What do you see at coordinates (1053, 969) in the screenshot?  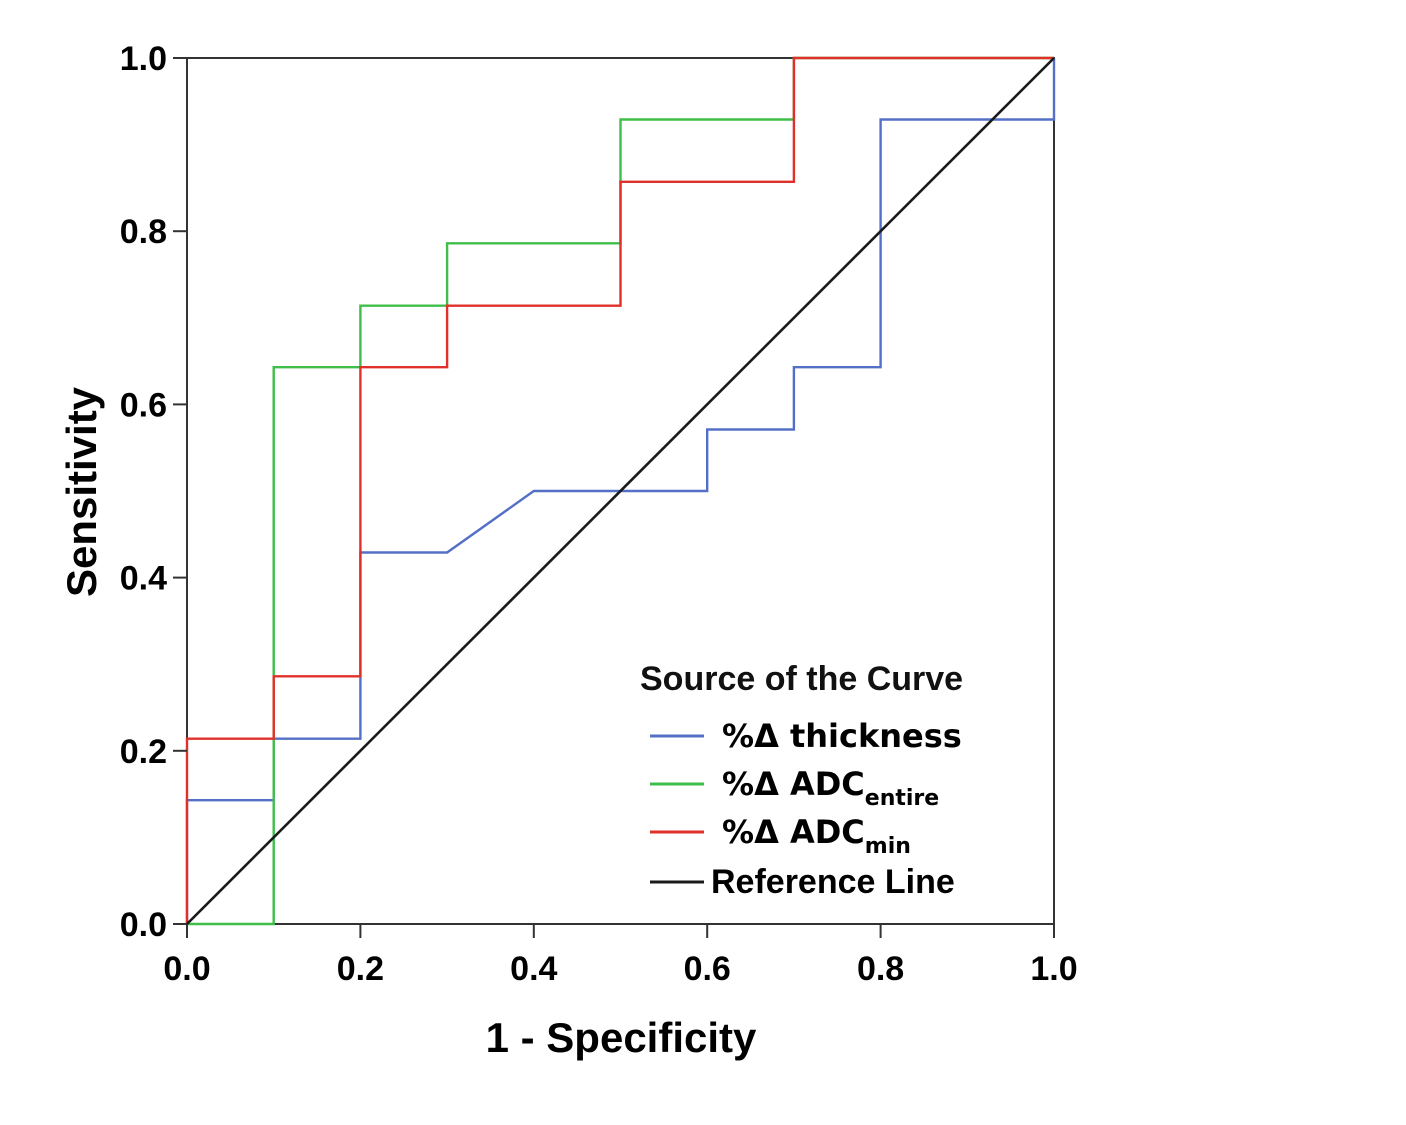 I see `x-tick-label: 1.0` at bounding box center [1053, 969].